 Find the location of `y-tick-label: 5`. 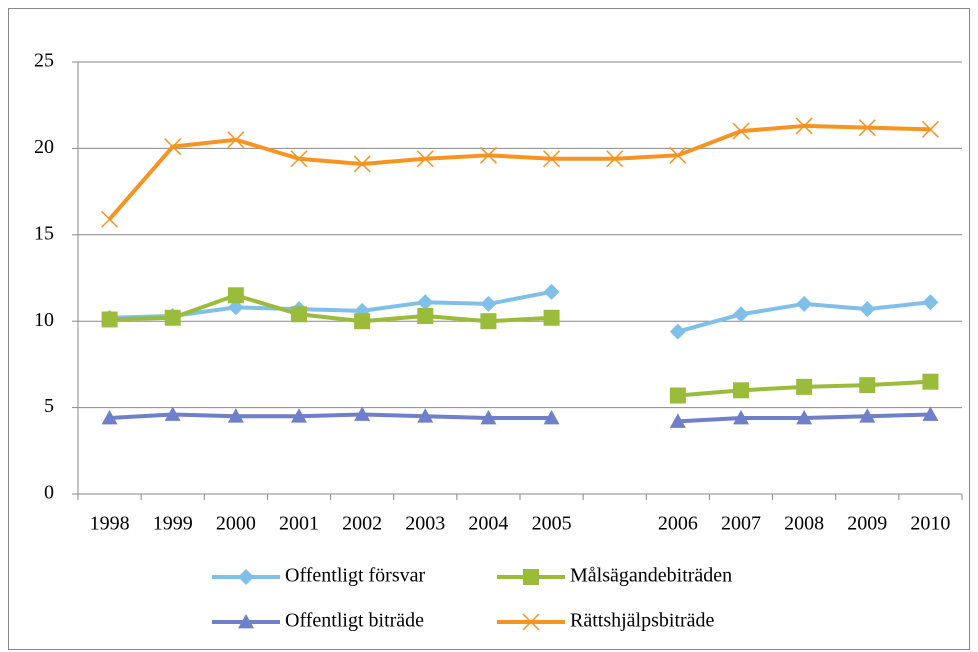

y-tick-label: 5 is located at coordinates (49, 406).